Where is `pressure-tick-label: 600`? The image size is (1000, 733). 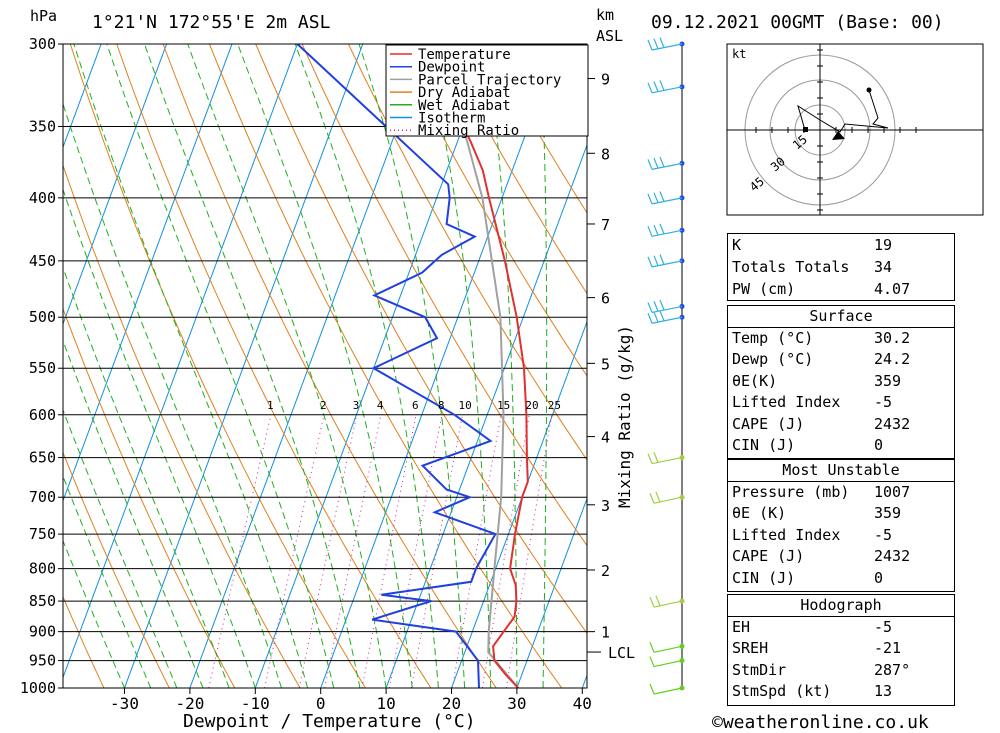
pressure-tick-label: 600 is located at coordinates (42, 415).